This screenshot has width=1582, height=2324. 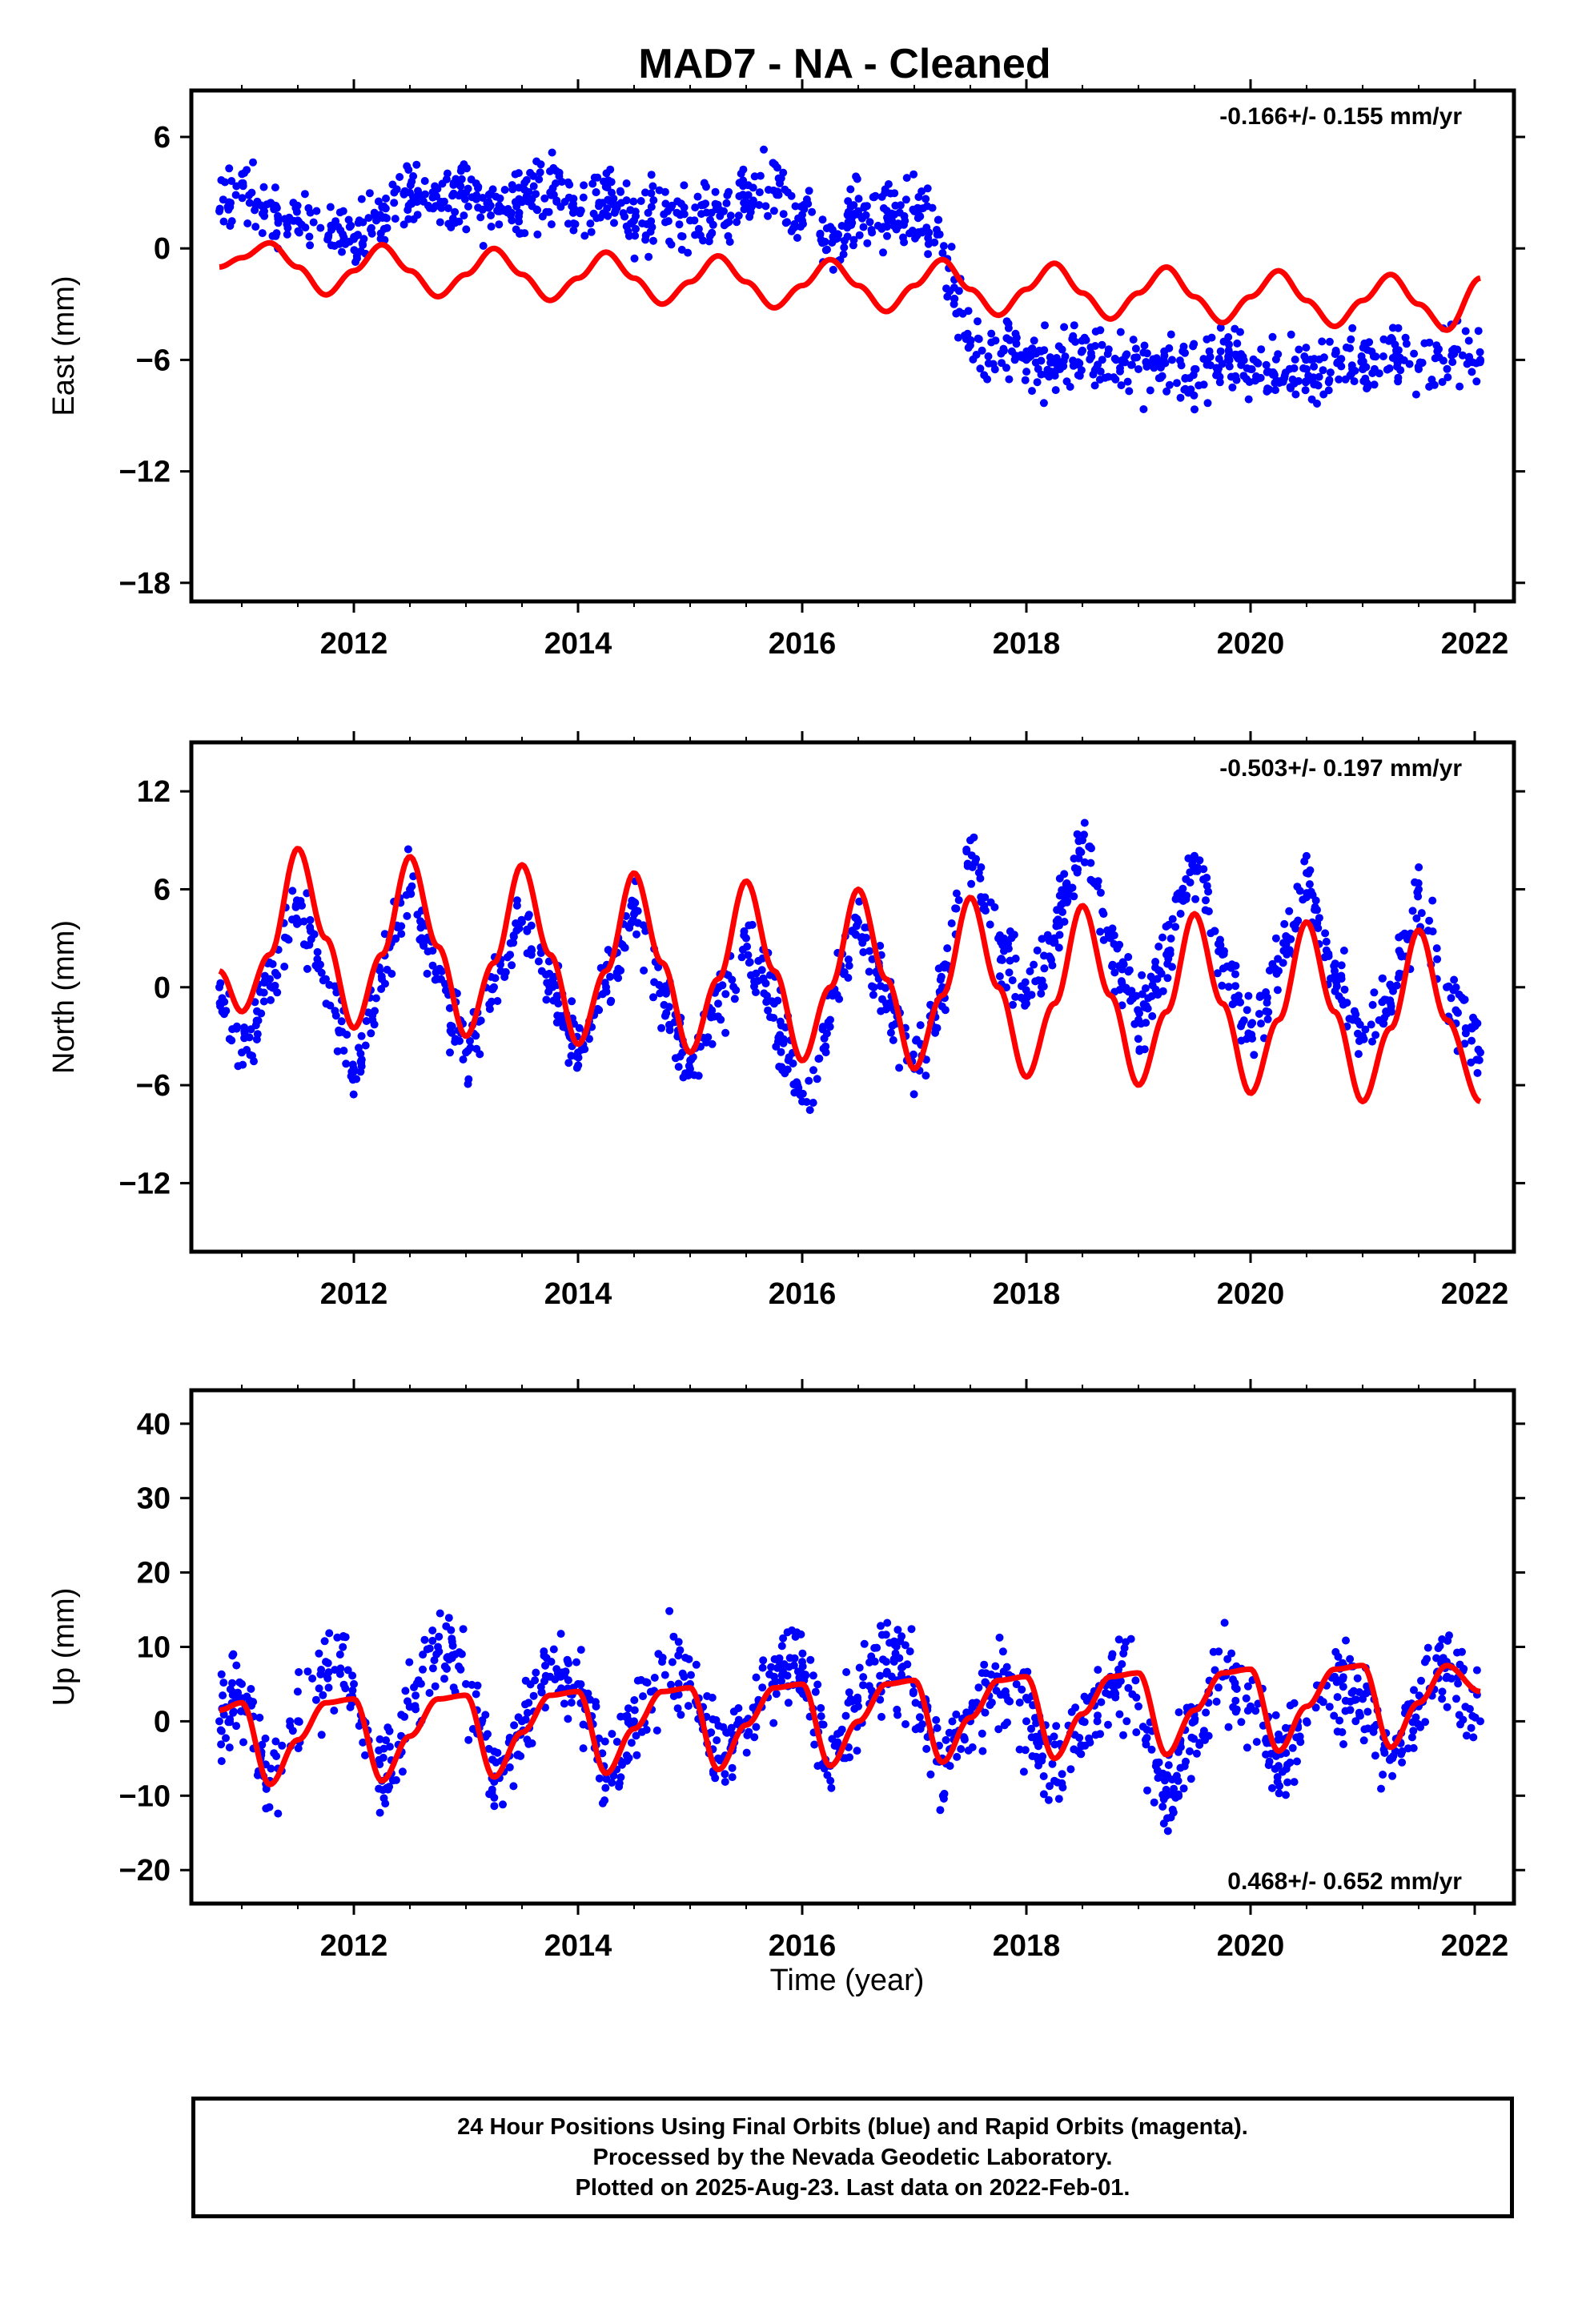 I want to click on x-tick-label: 2014, so click(x=578, y=1294).